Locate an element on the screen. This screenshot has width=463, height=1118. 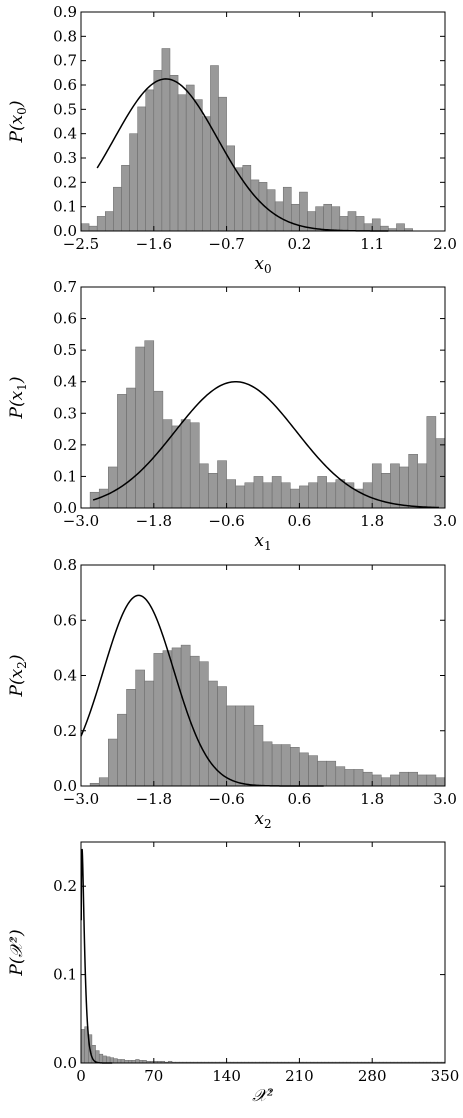
x-axis-label: x0 is located at coordinates (262, 265).